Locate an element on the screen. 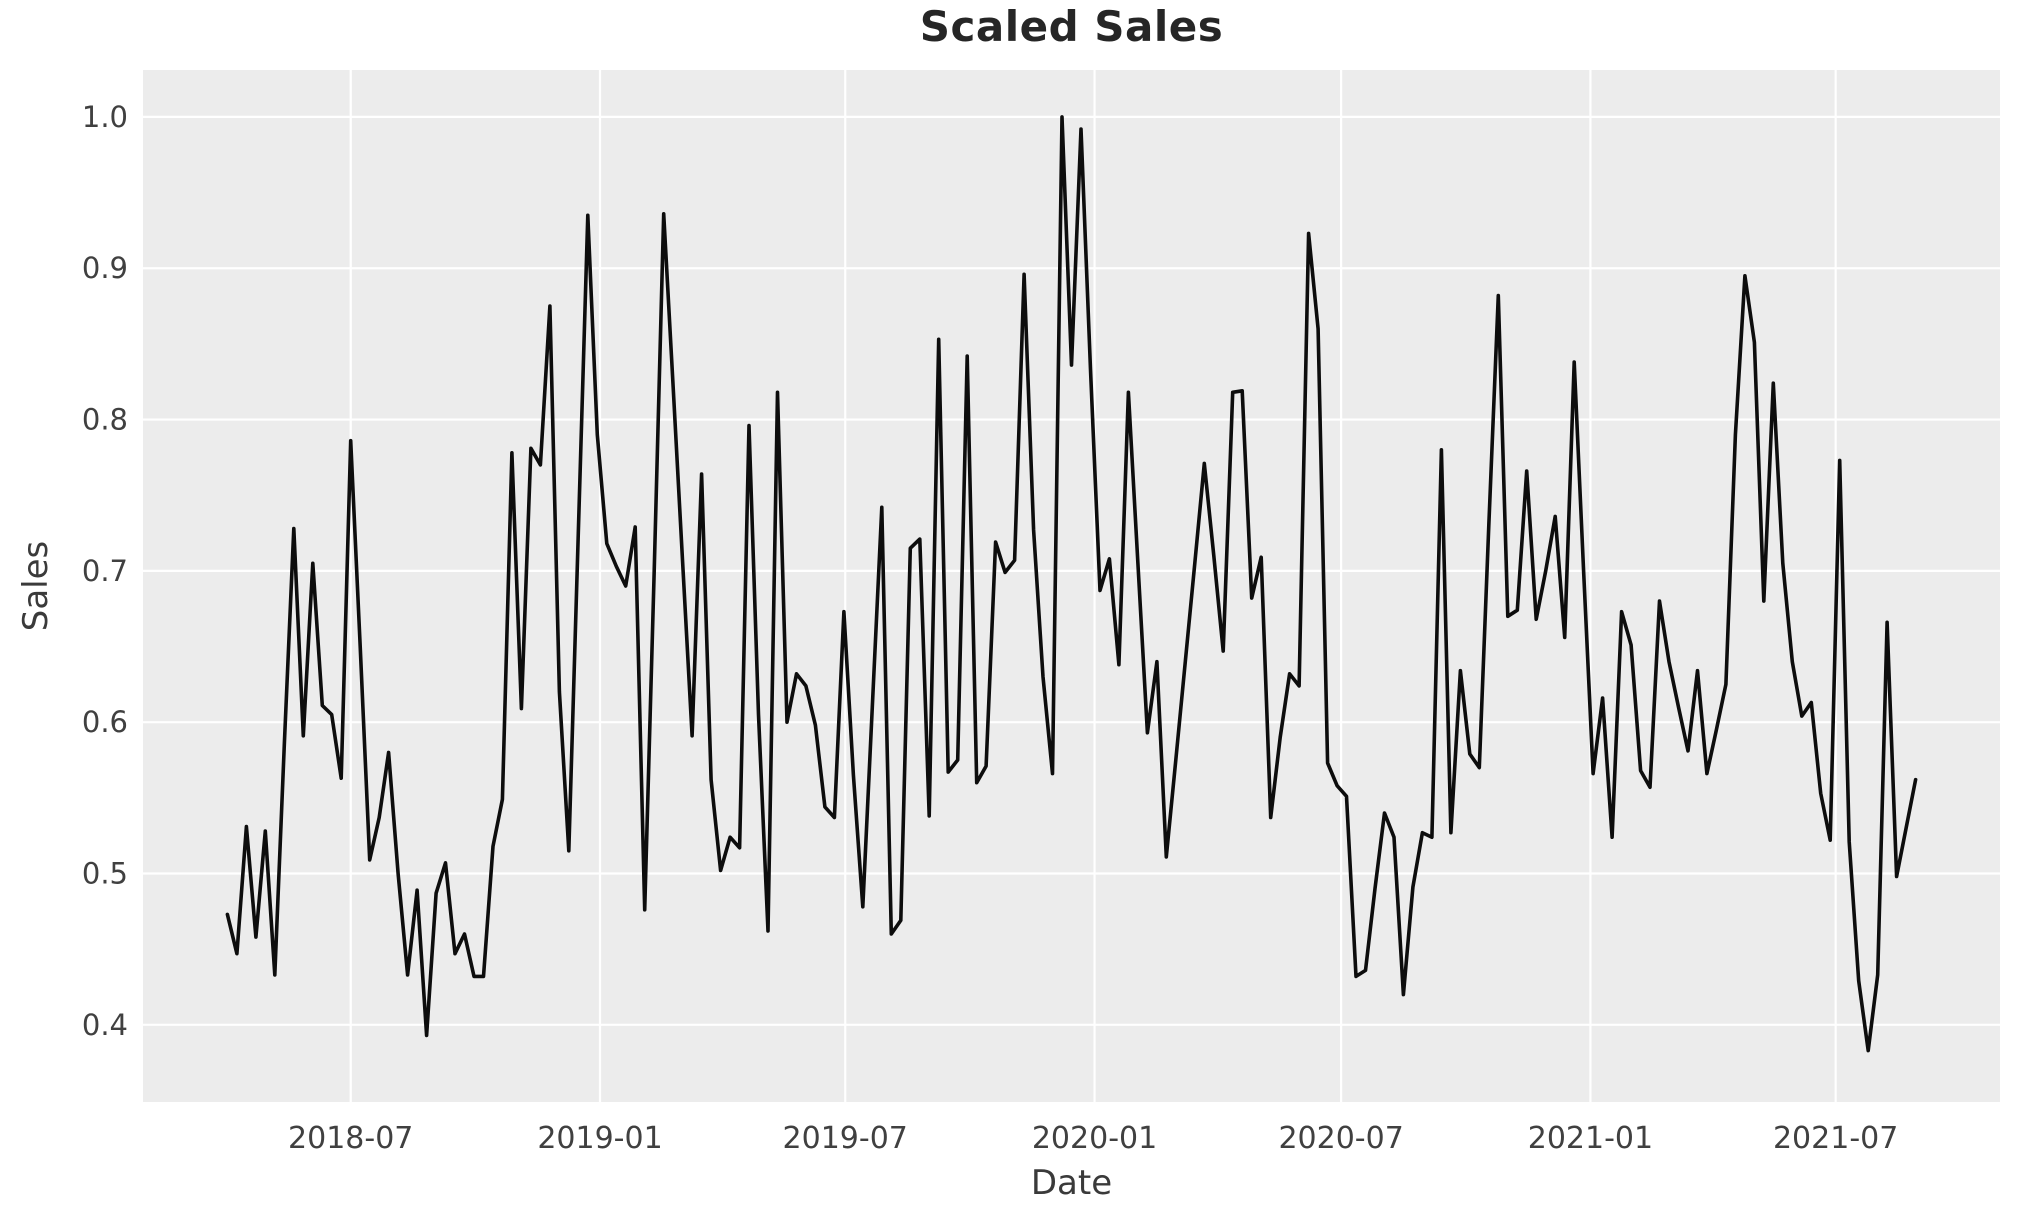  chart-title: Scaled Sales is located at coordinates (1071, 26).